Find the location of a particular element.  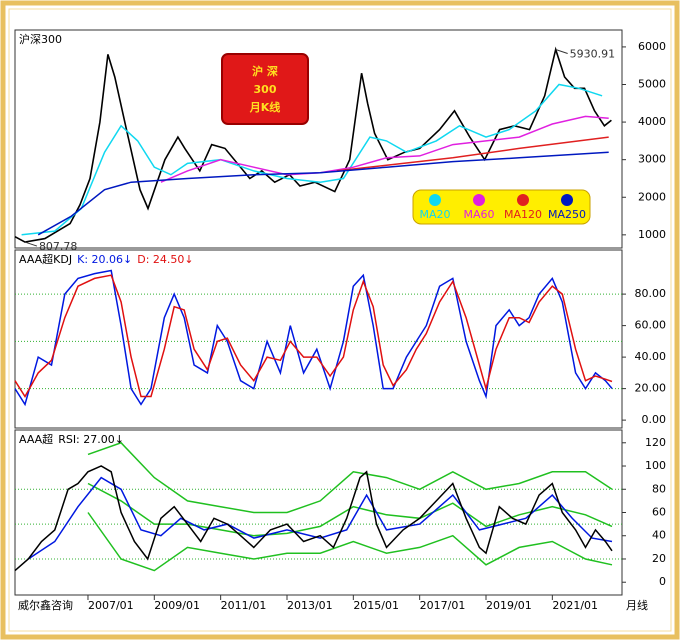

y-tick-label: 100 is located at coordinates (655, 465).